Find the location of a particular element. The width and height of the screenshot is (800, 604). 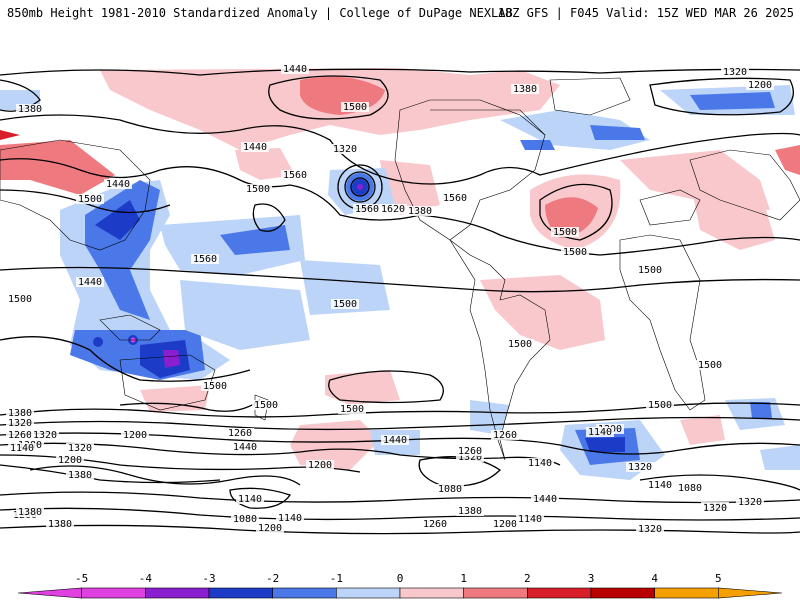

colorbar-tick-label: 2 is located at coordinates (527, 578).